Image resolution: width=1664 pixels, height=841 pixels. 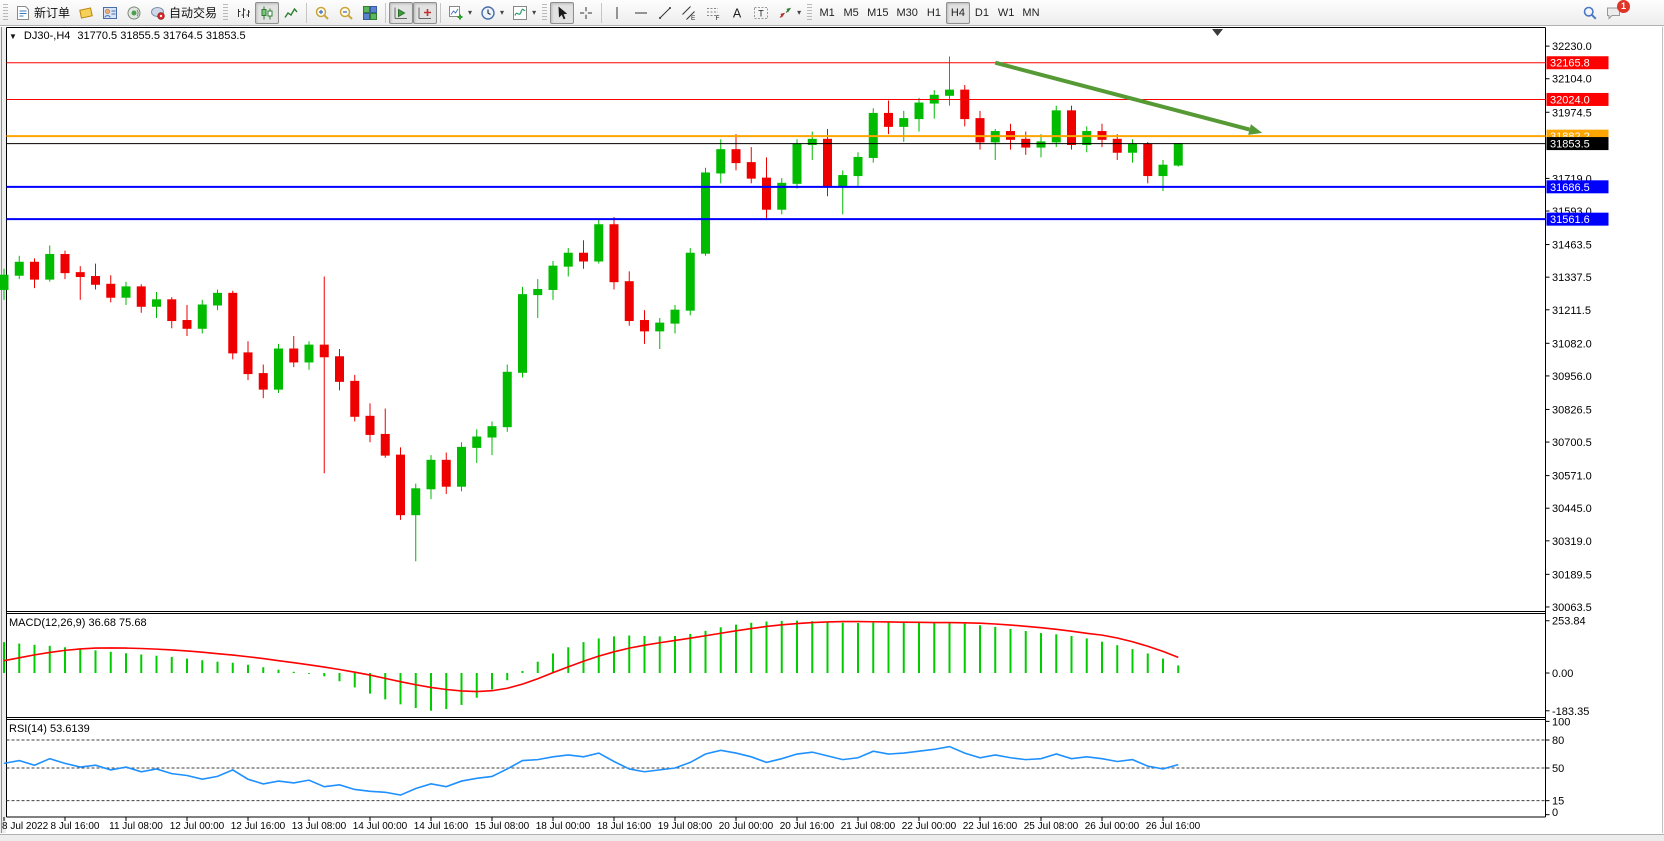 I want to click on svg-text: 31463.5, so click(x=1572, y=246).